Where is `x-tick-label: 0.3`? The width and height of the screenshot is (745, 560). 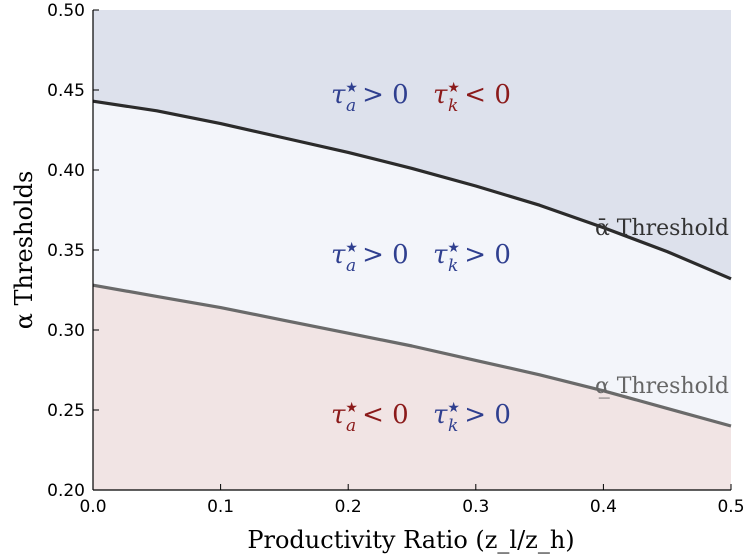 x-tick-label: 0.3 is located at coordinates (475, 507).